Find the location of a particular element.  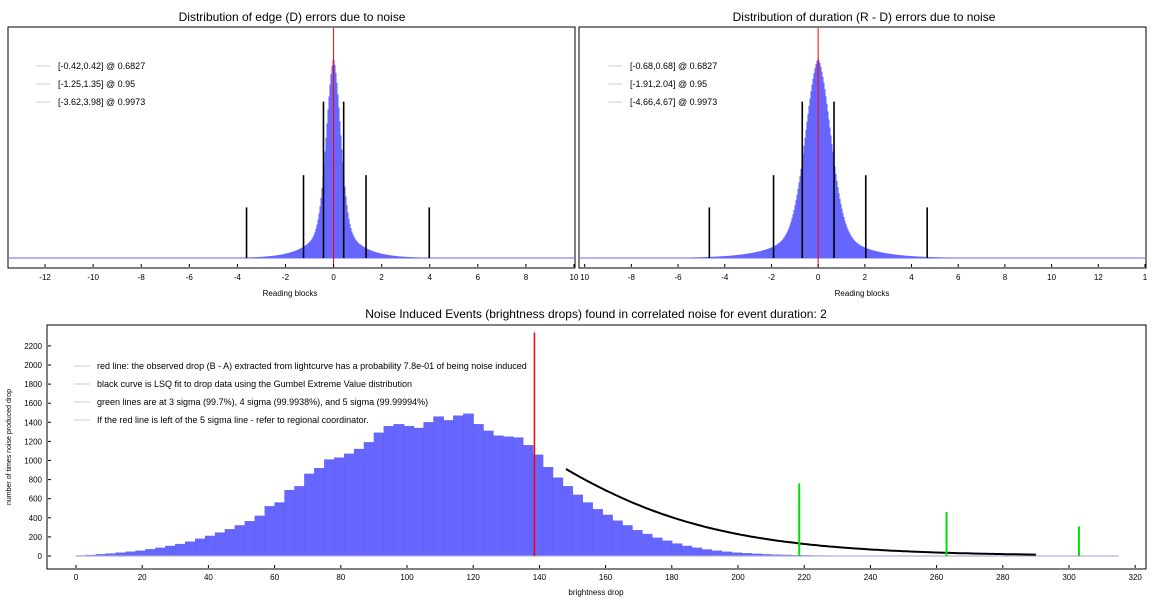

x-tick-label: -12 is located at coordinates (45, 277).